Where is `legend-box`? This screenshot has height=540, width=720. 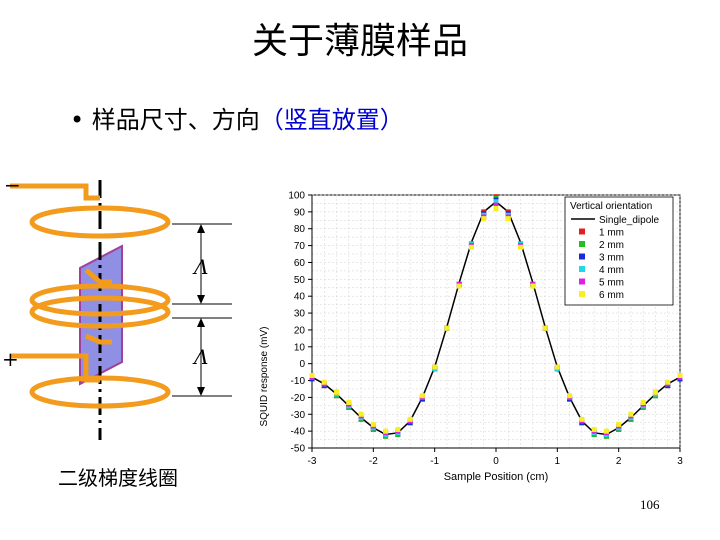 legend-box is located at coordinates (619, 251).